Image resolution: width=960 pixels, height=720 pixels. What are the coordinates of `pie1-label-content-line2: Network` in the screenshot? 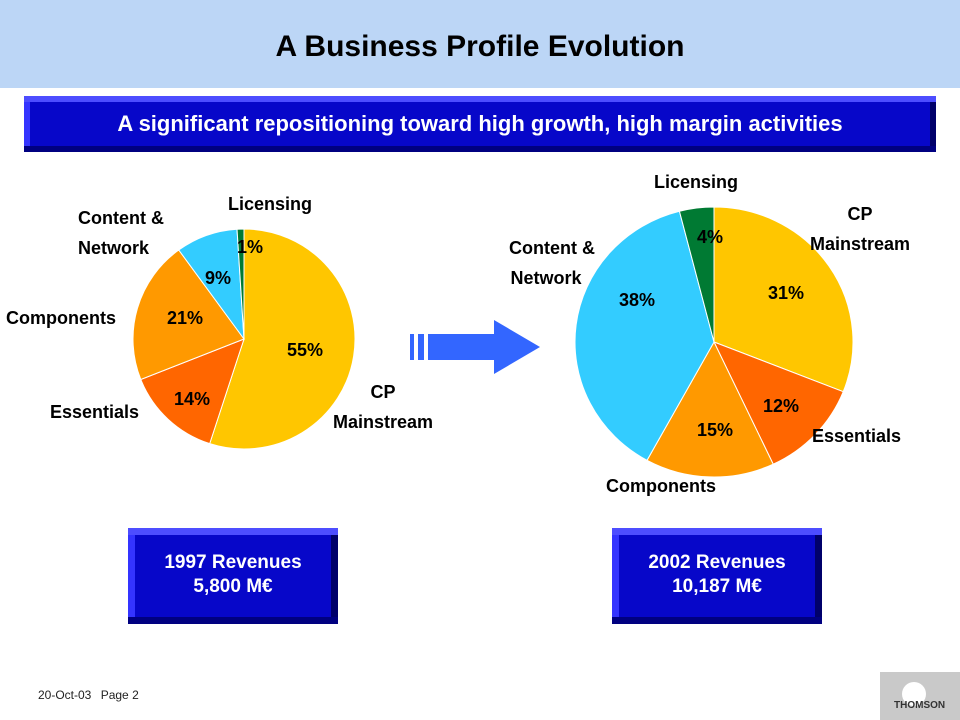 It's located at (114, 248).